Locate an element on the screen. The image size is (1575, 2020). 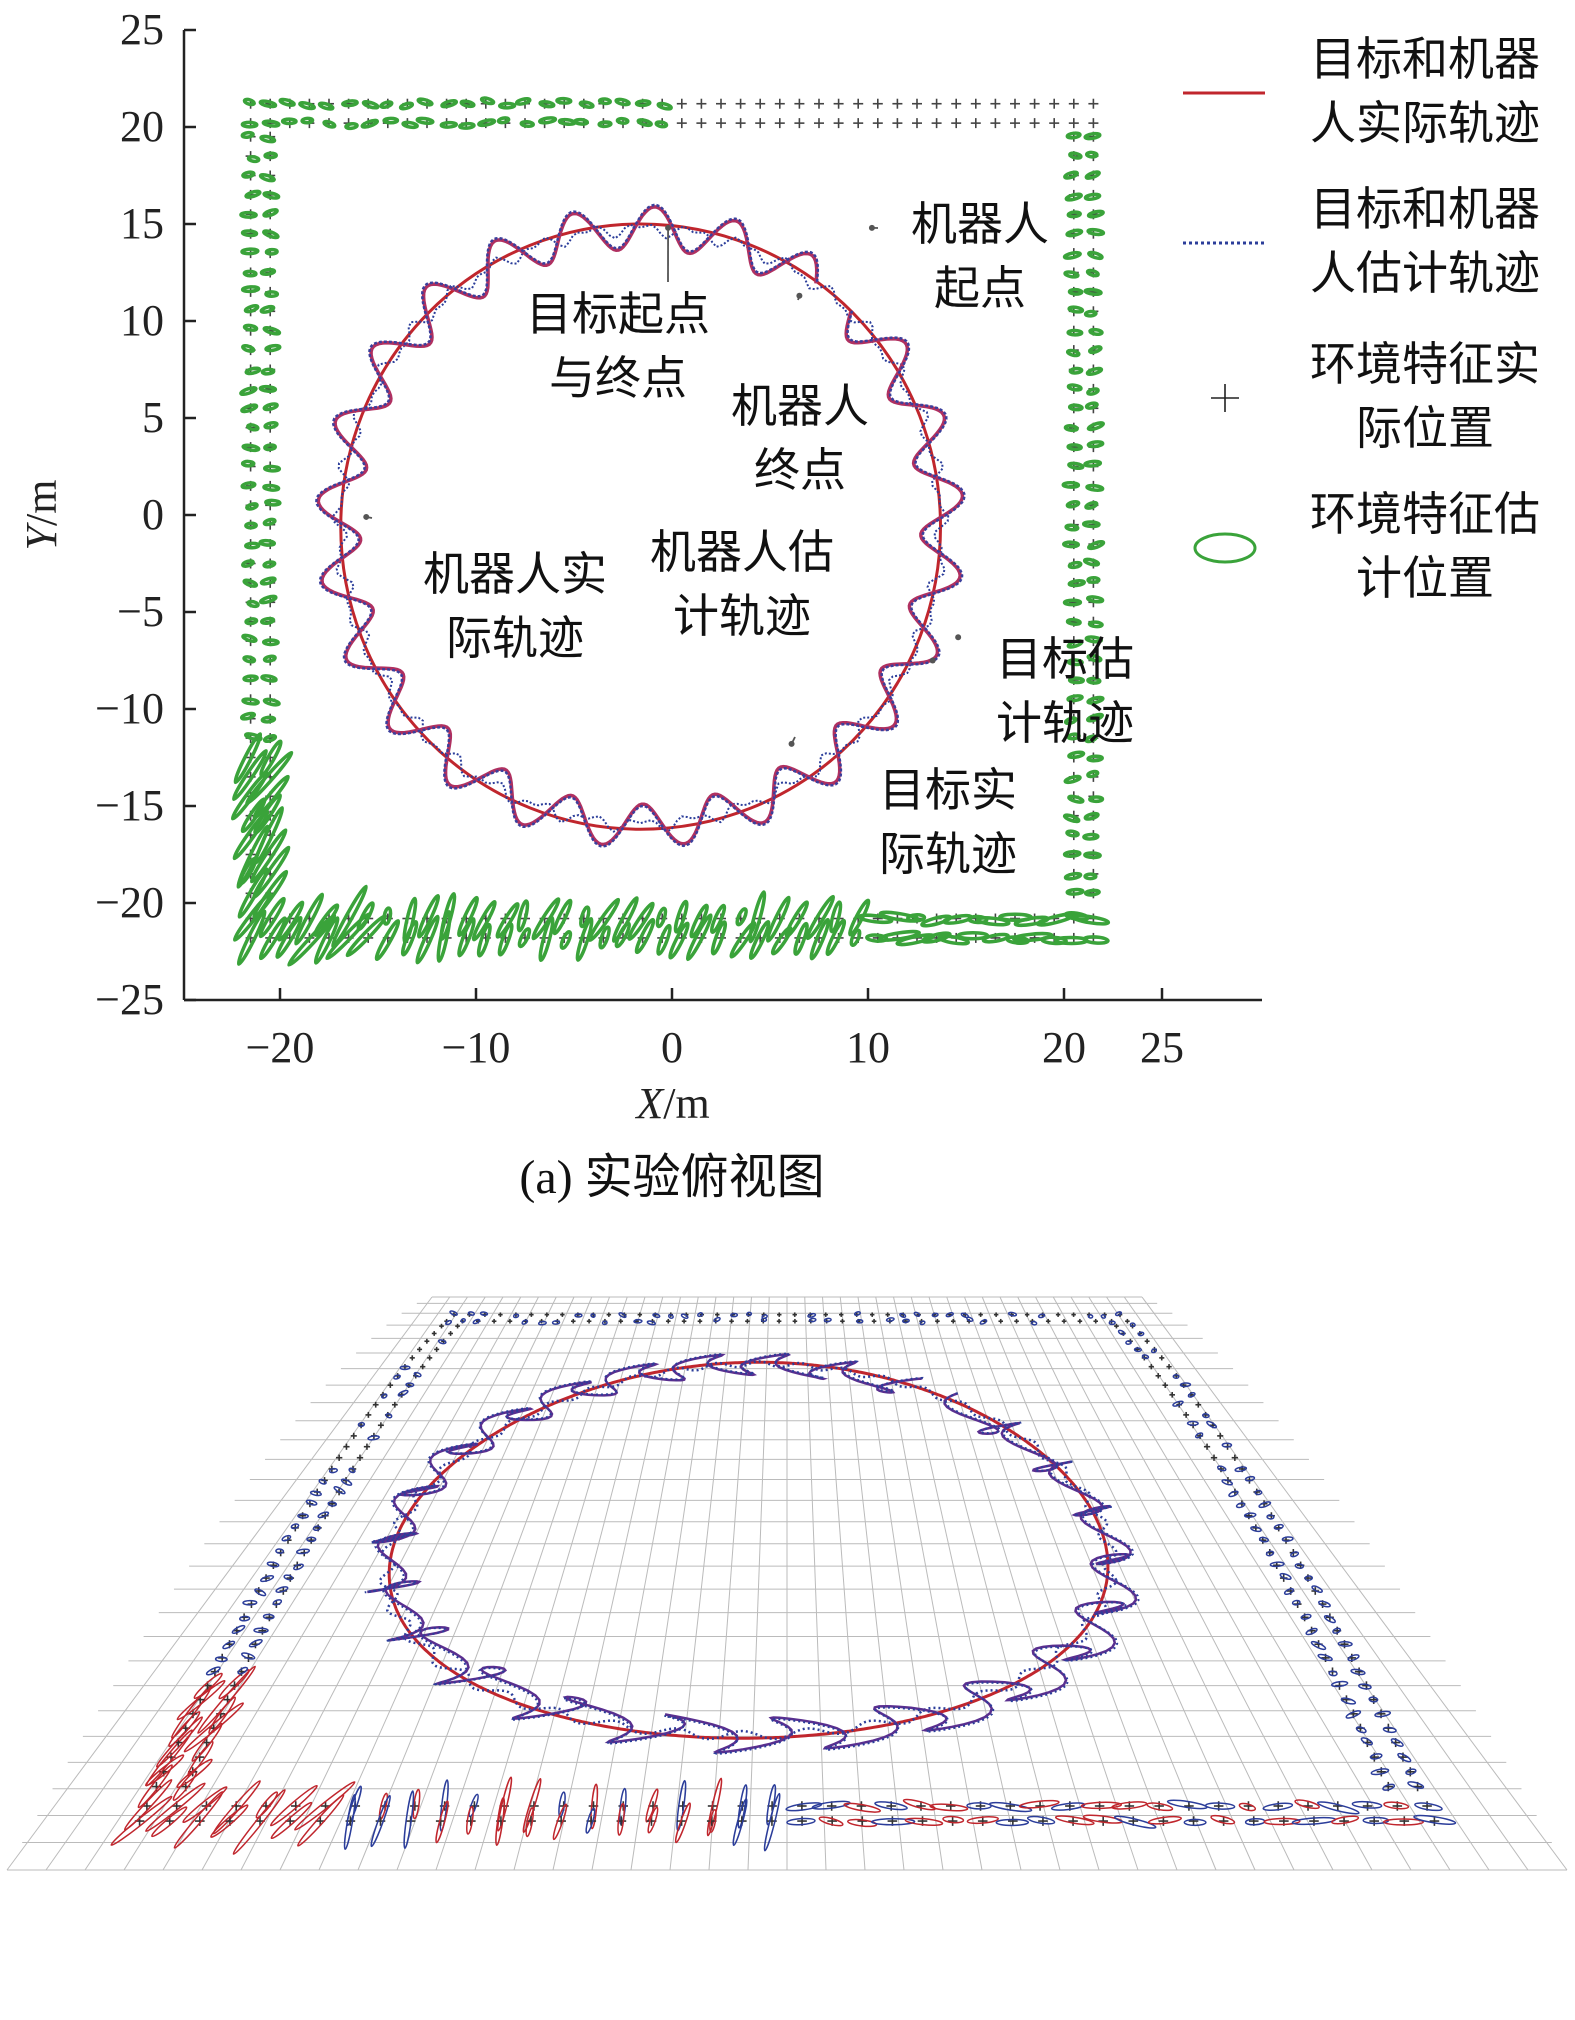
annotation-arrowhead is located at coordinates (791, 743).